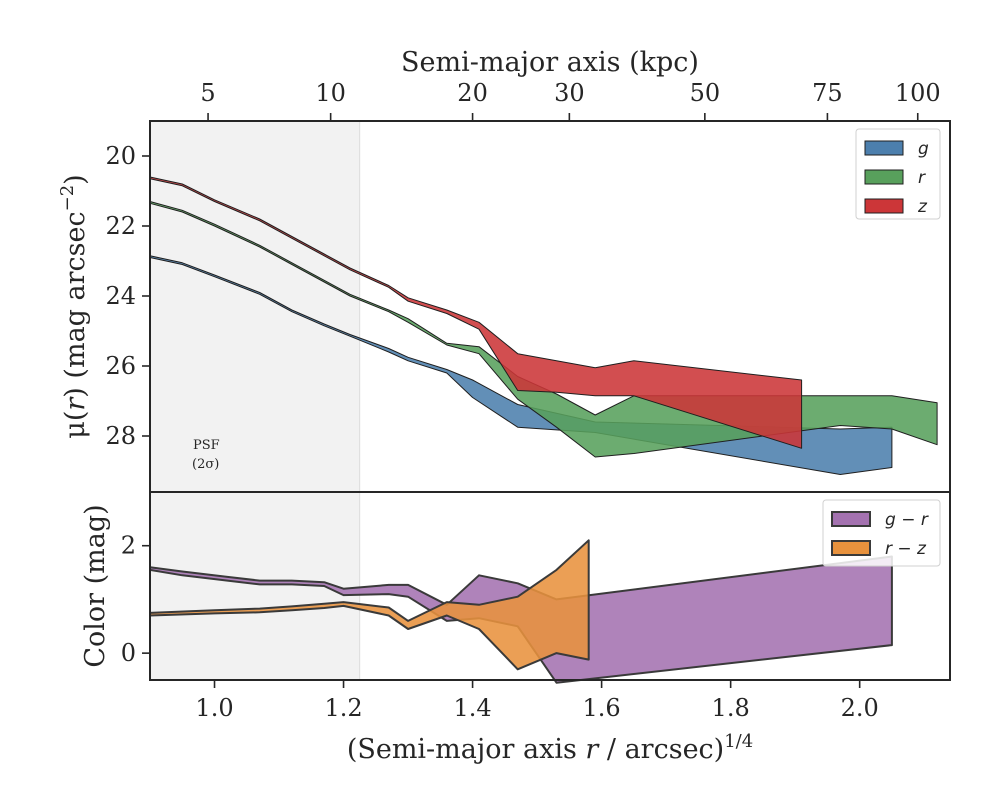  Describe the element at coordinates (120, 296) in the screenshot. I see `y-tick-label-top-24: 24` at that location.